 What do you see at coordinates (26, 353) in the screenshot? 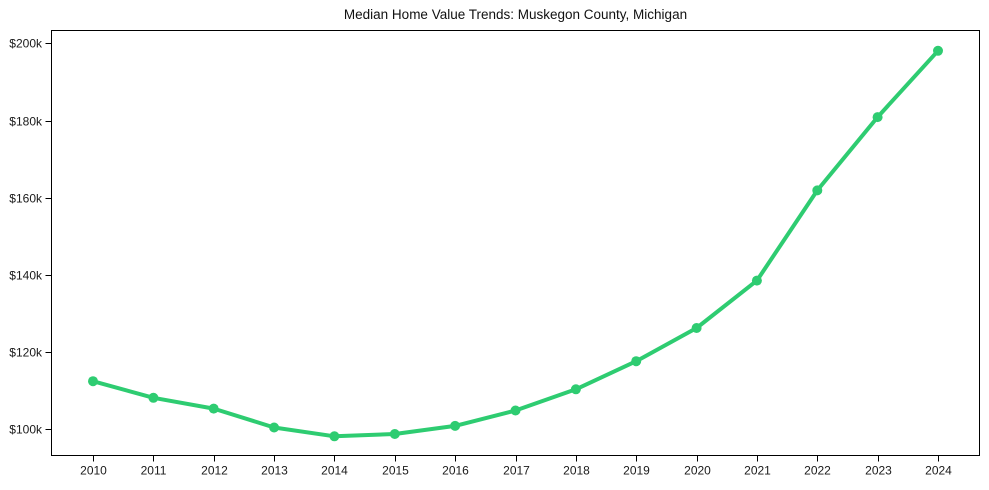
I see `y-axis-tick-label: $120k` at bounding box center [26, 353].